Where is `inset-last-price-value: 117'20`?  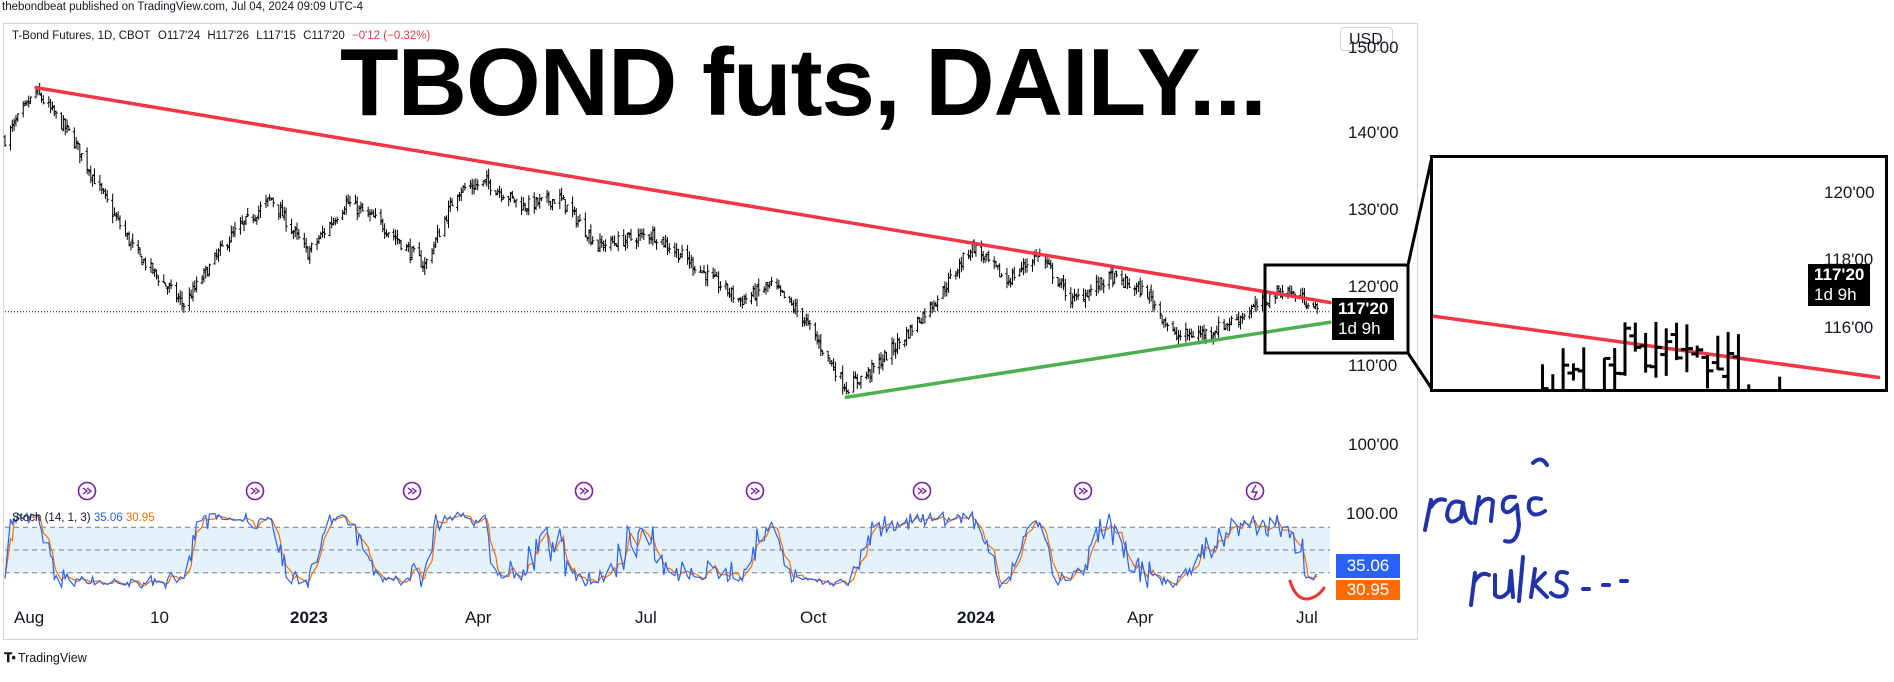 inset-last-price-value: 117'20 is located at coordinates (1839, 274).